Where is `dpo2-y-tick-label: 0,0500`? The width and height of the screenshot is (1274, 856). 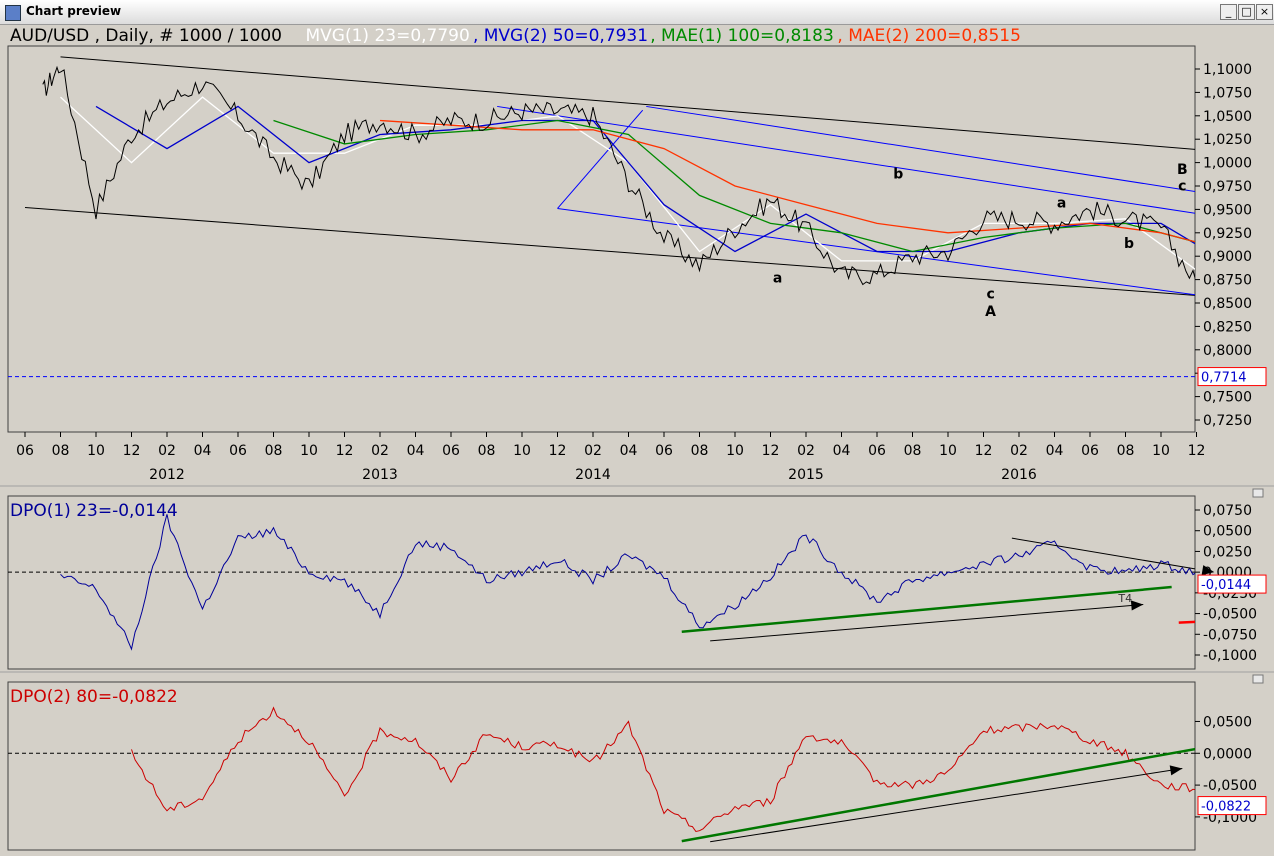
dpo2-y-tick-label: 0,0500 is located at coordinates (1227, 722).